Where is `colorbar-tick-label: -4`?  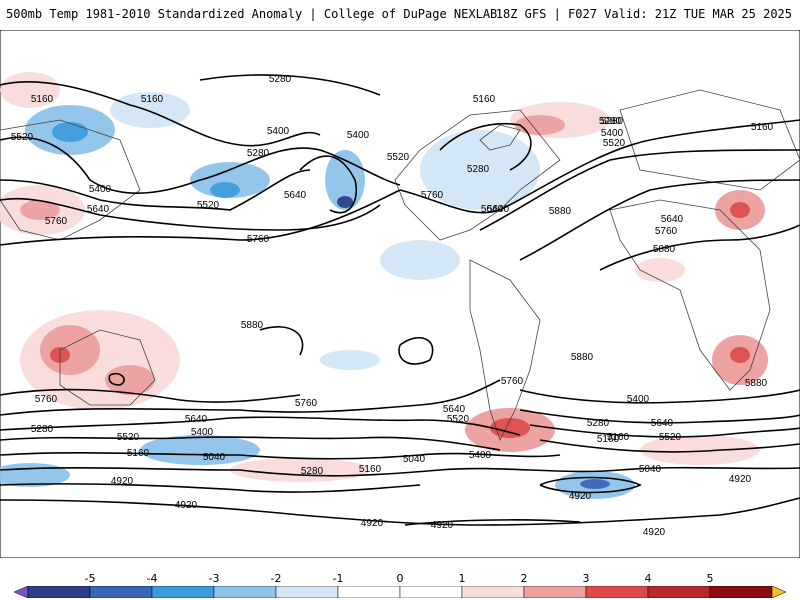
colorbar-tick-label: -4 is located at coordinates (152, 578).